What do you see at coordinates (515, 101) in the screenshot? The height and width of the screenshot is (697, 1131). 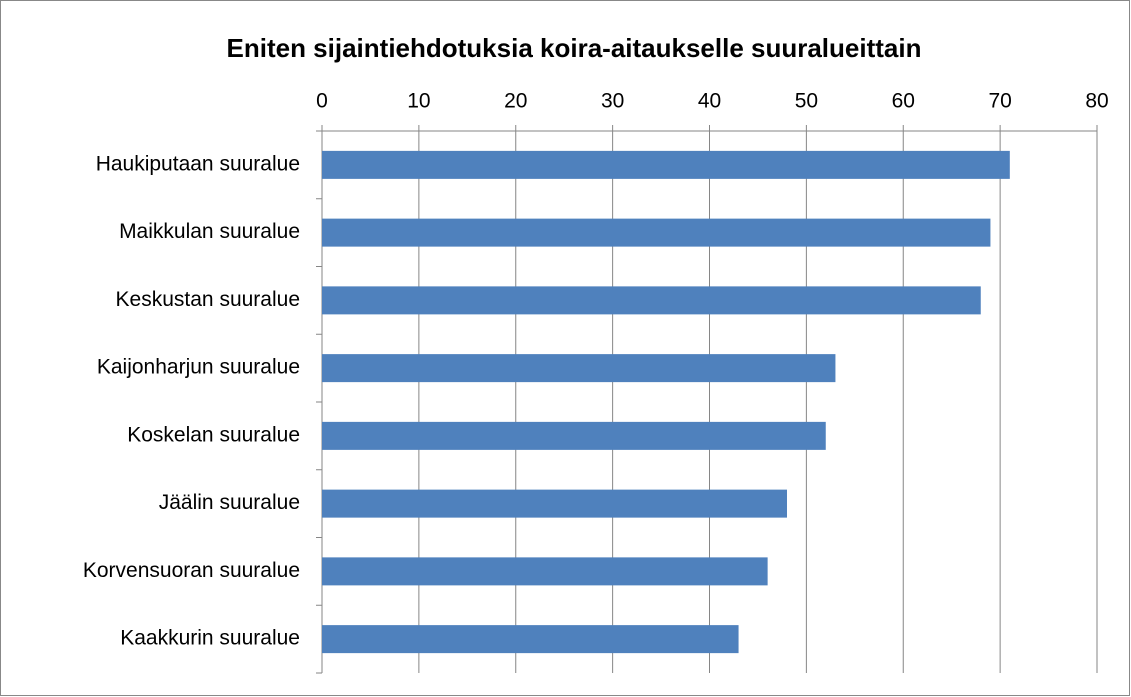 I see `x-tick-label: 20` at bounding box center [515, 101].